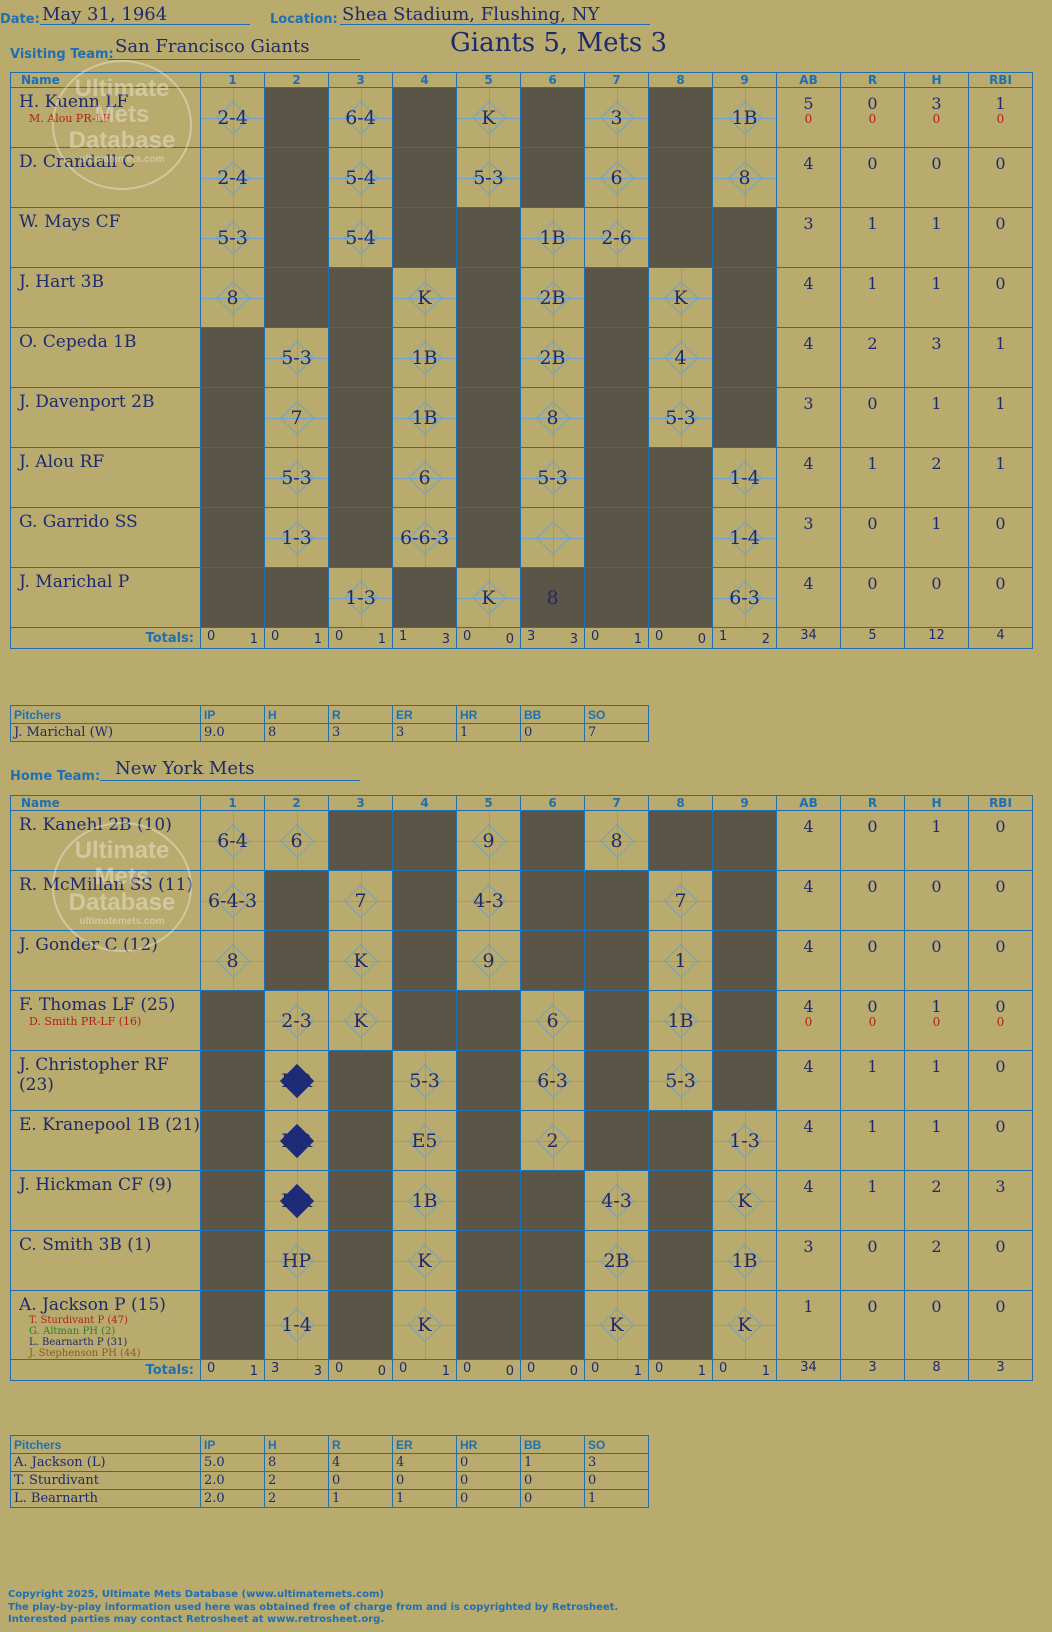 The image size is (1052, 1632). Describe the element at coordinates (360, 177) in the screenshot. I see `inning-cell: 5-4` at that location.